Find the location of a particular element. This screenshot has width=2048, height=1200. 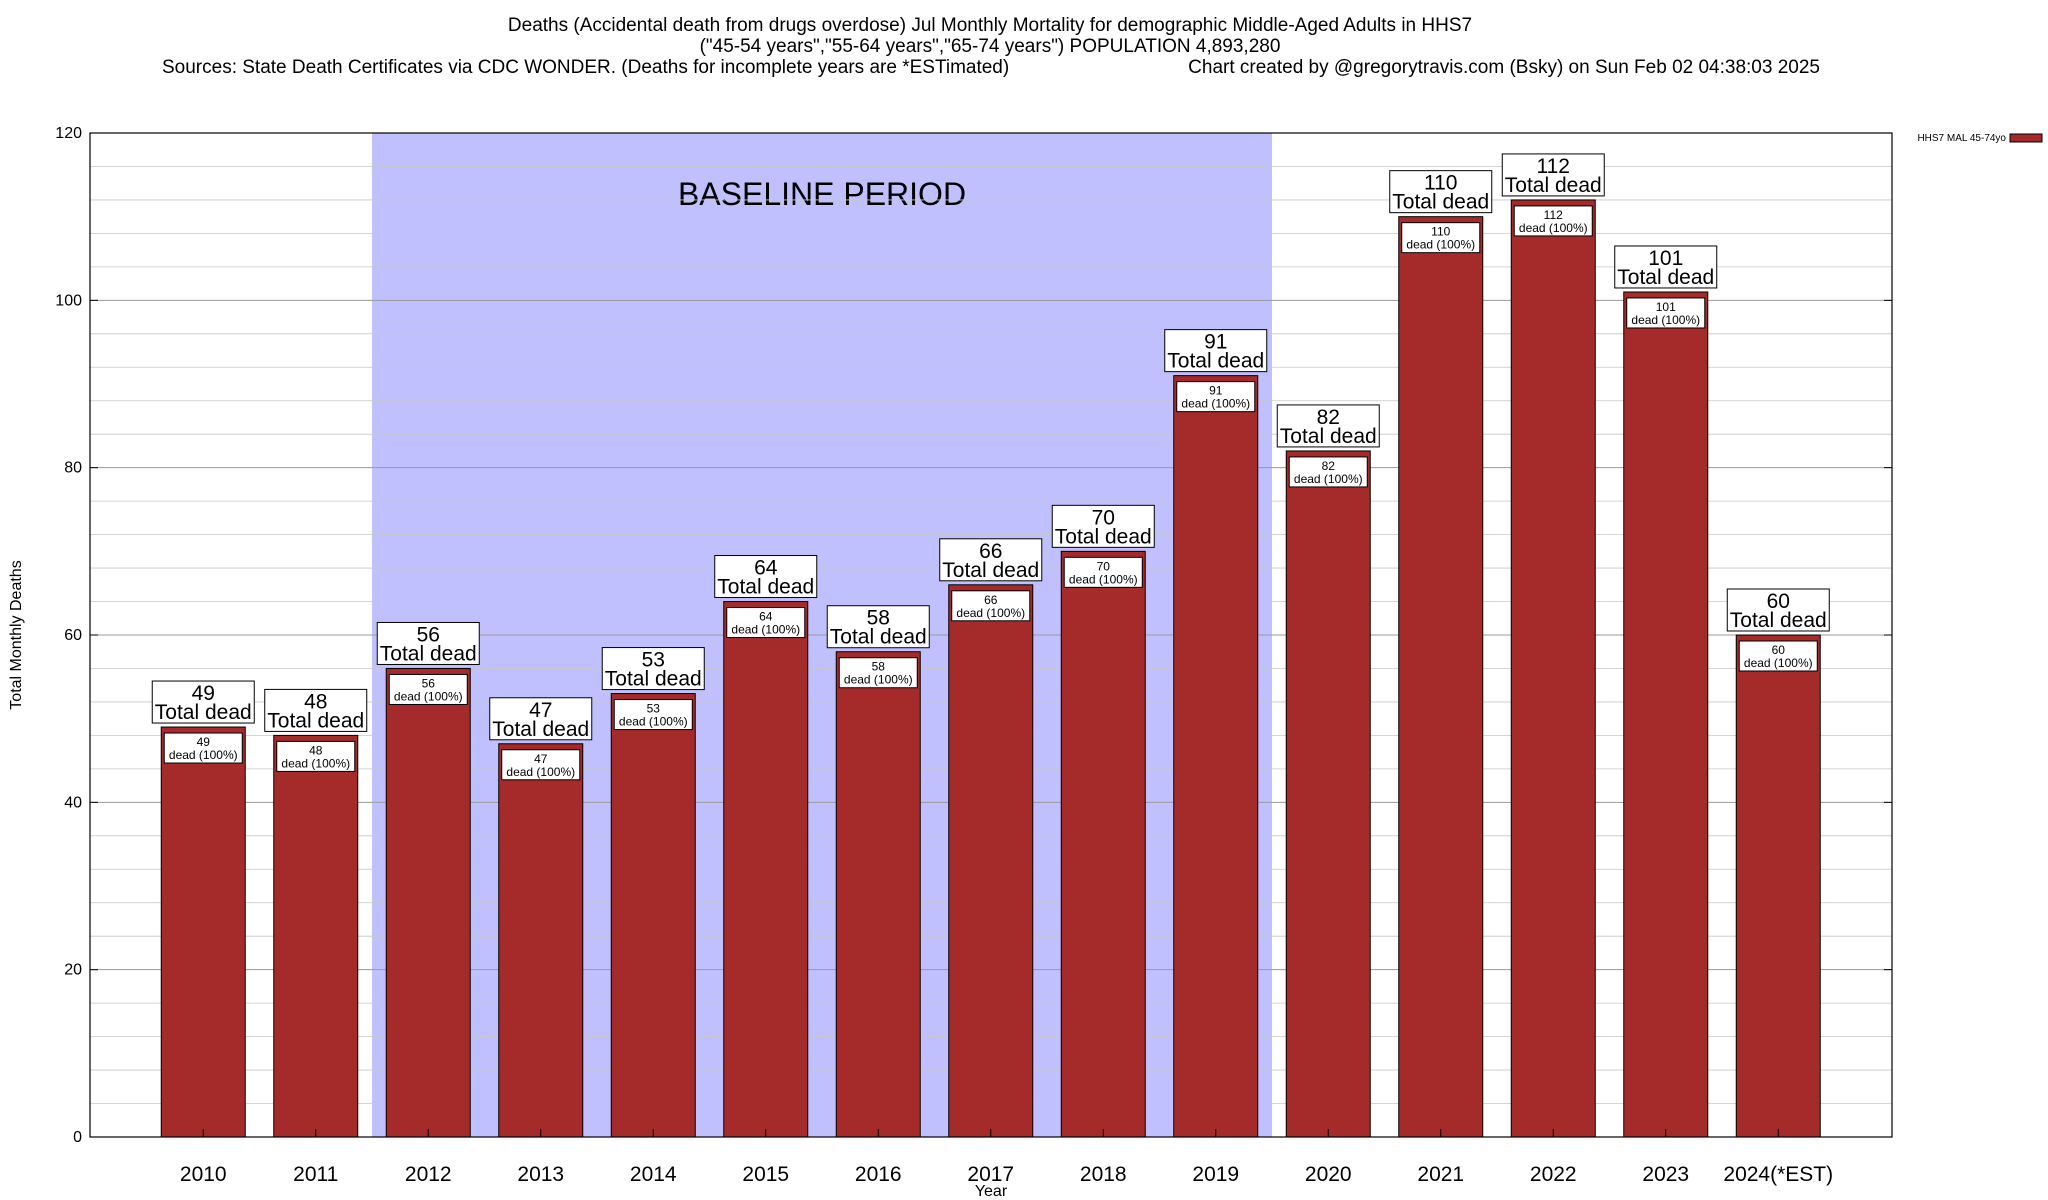

inner-label-value: 49 is located at coordinates (204, 742).